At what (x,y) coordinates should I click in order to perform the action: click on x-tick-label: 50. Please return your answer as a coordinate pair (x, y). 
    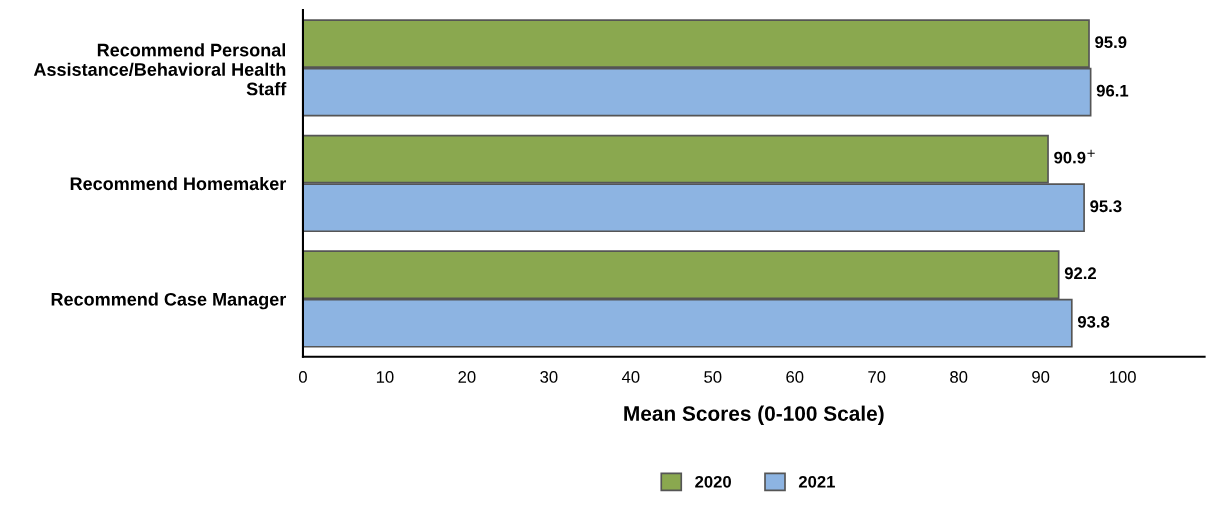
    Looking at the image, I should click on (713, 377).